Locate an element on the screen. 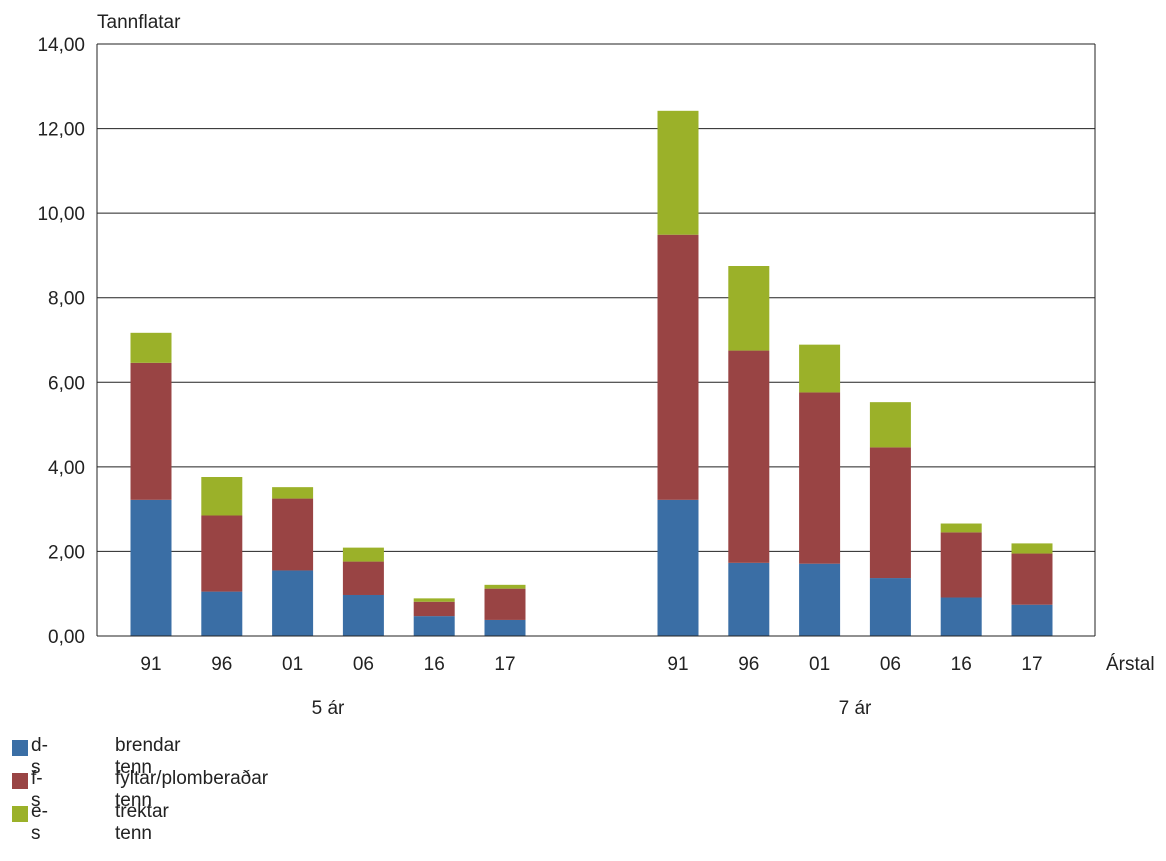 The image size is (1166, 861). legend-swatch-e-s is located at coordinates (20, 814).